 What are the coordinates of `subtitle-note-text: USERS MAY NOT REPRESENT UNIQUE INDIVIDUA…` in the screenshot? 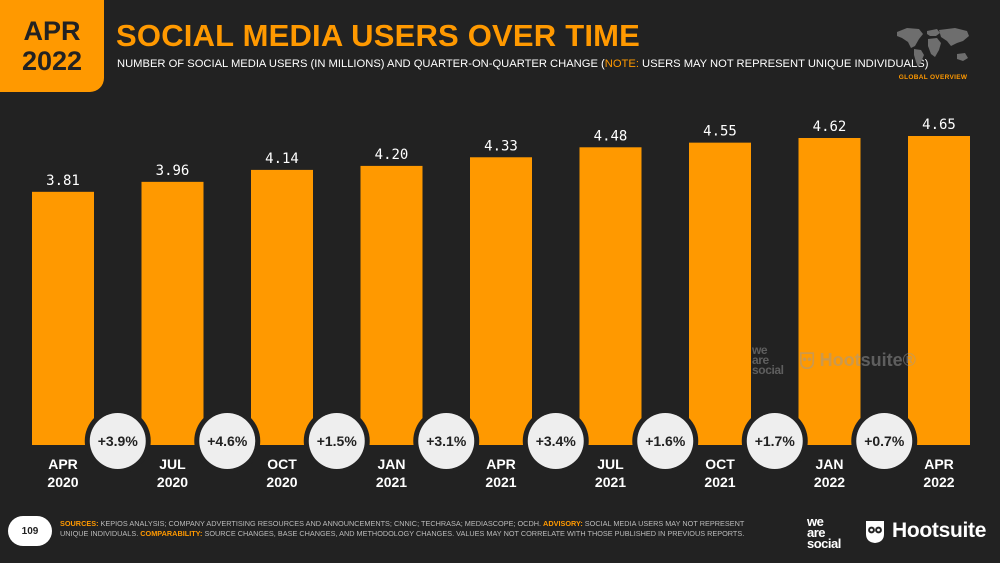 It's located at (783, 64).